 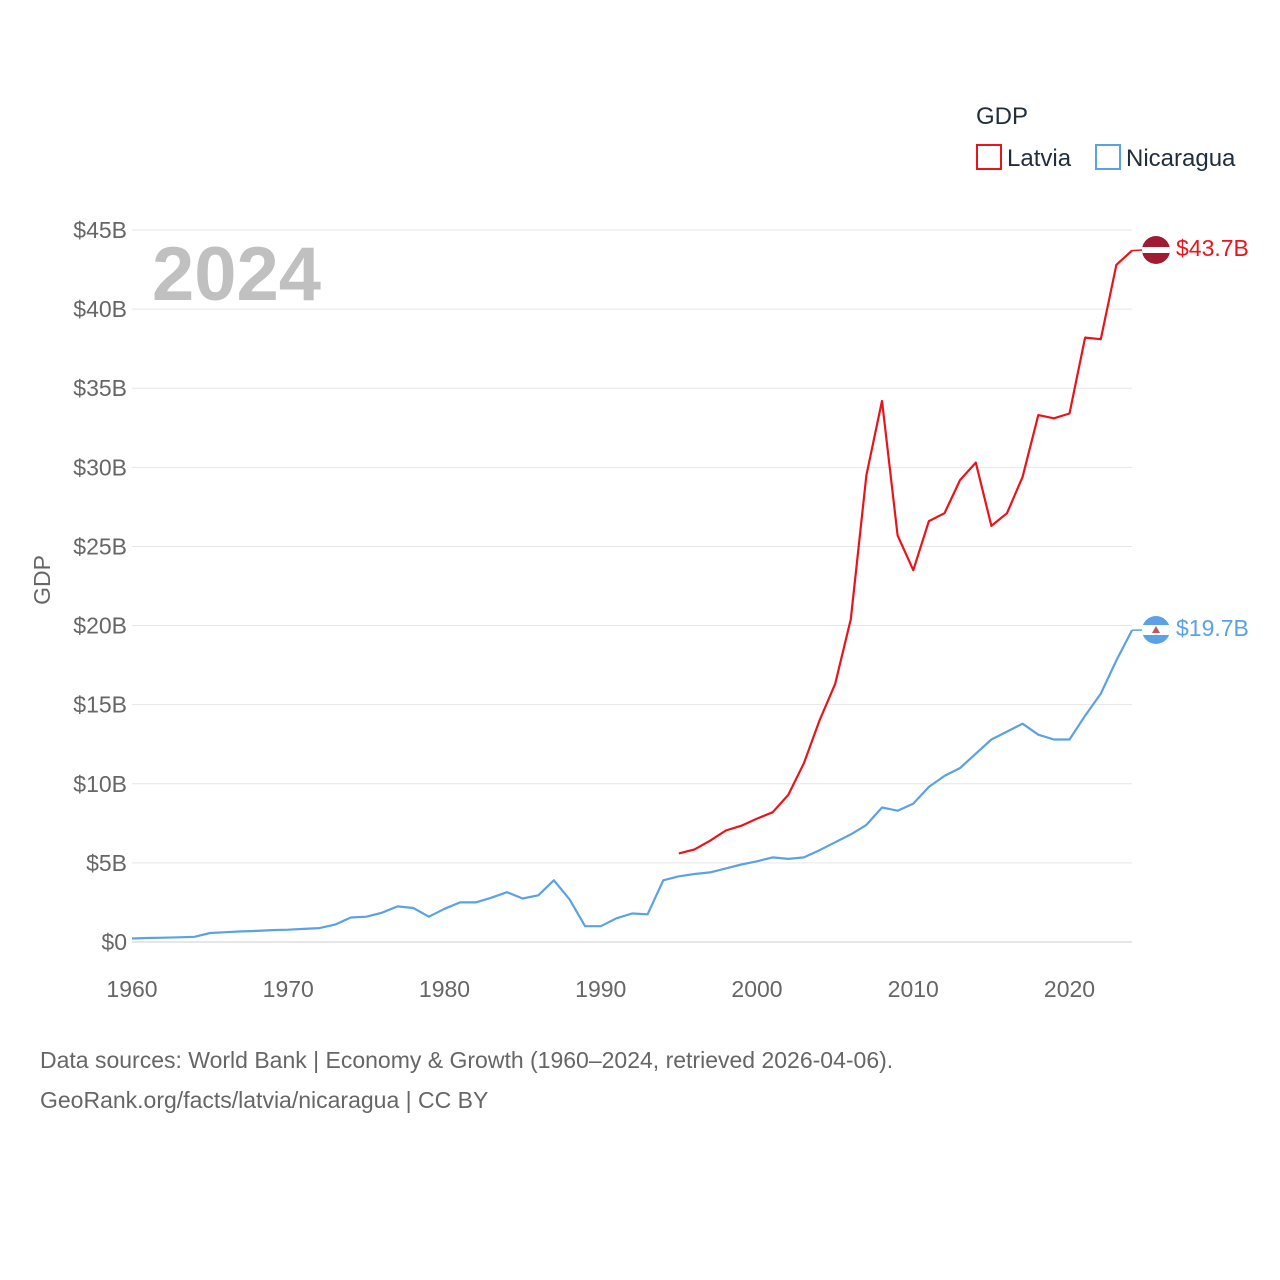 I want to click on y-axis-title: GDP, so click(x=42, y=580).